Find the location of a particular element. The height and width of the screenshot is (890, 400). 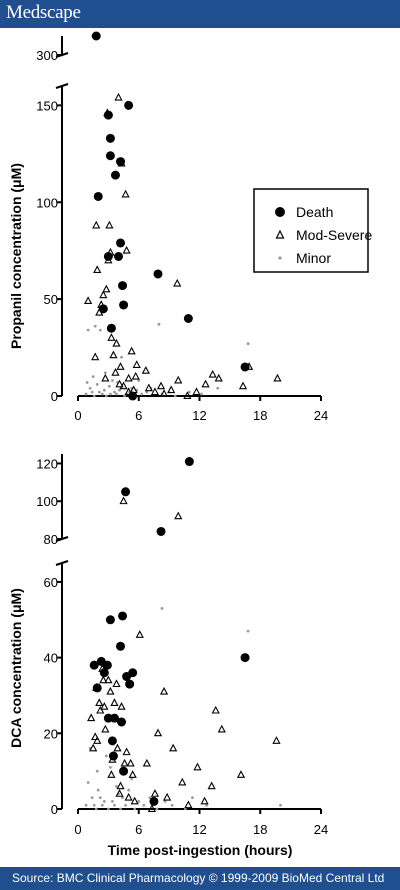

x-tick-label: 18 is located at coordinates (260, 829).